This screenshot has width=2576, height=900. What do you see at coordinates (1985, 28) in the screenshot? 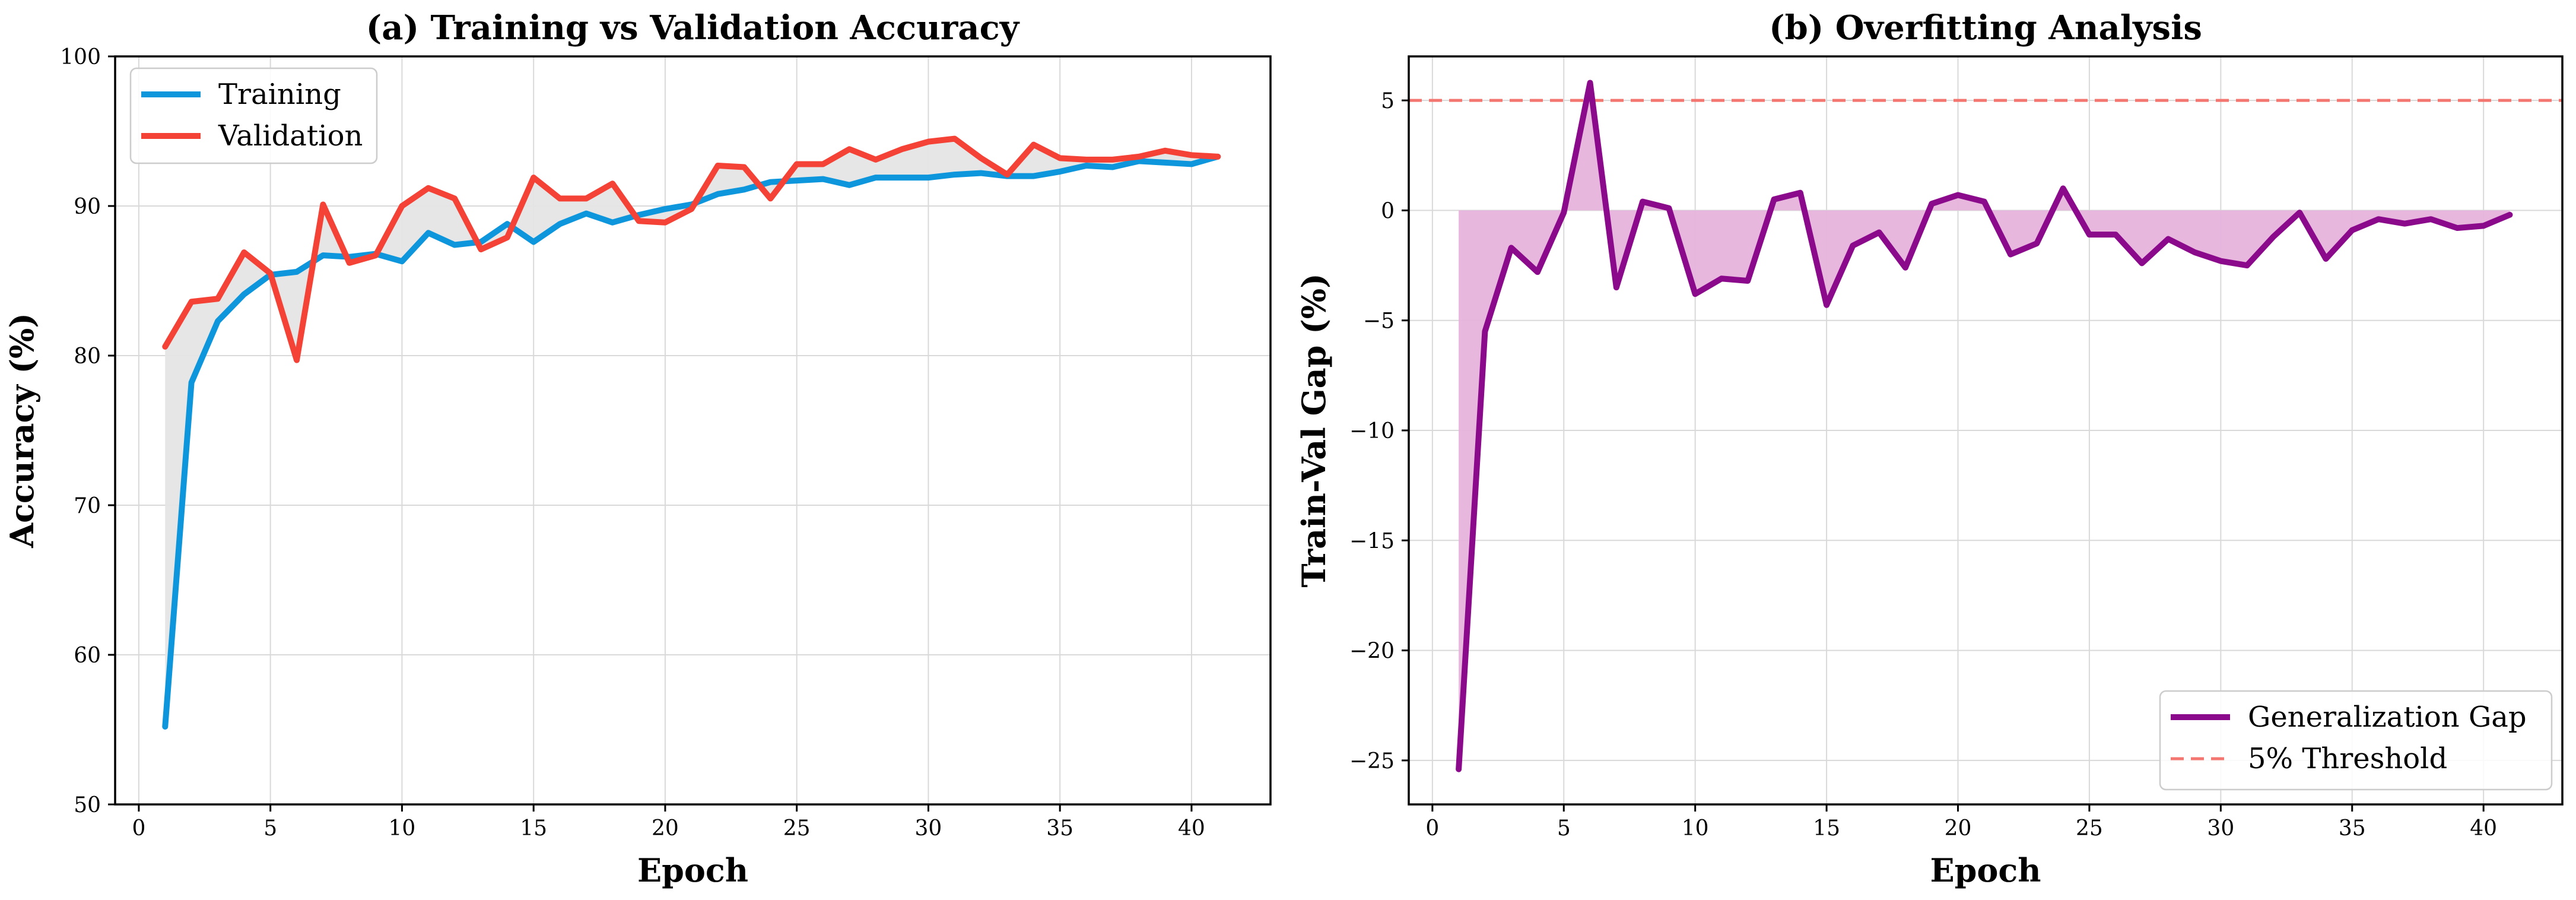
I see `chart-title: (b) Overfitting Analysis` at bounding box center [1985, 28].